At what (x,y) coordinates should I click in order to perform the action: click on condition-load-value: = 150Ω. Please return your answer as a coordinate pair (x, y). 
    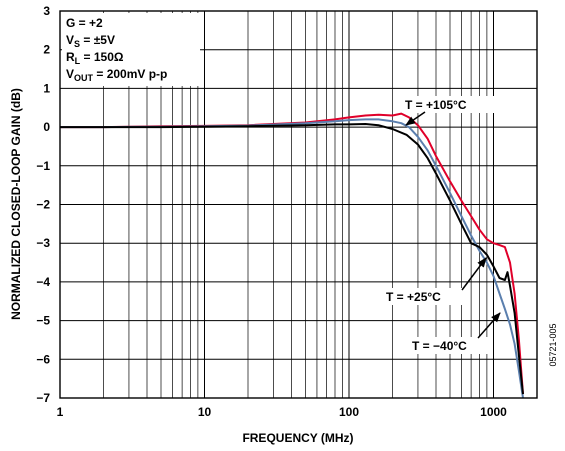
    Looking at the image, I should click on (102, 57).